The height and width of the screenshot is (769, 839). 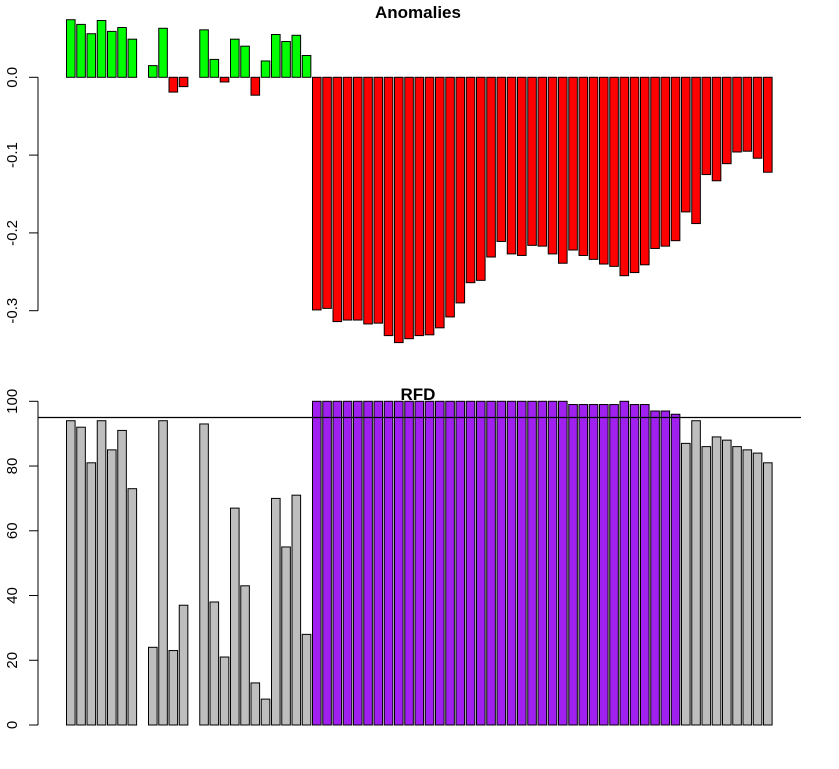 I want to click on y-tick-label: 100, so click(x=12, y=401).